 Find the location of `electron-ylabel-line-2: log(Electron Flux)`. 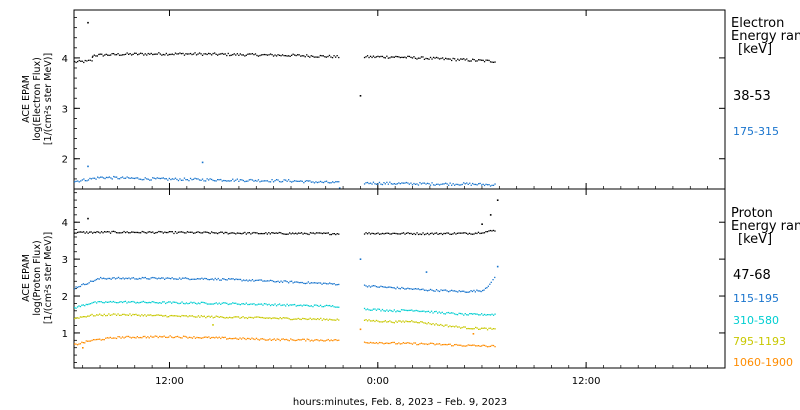

electron-ylabel-line-2: log(Electron Flux) is located at coordinates (37, 99).